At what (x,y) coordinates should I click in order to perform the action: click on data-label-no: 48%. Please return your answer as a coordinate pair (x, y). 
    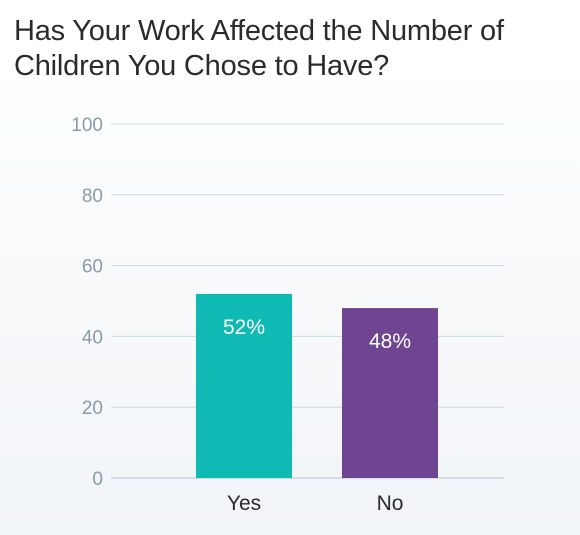
    Looking at the image, I should click on (390, 341).